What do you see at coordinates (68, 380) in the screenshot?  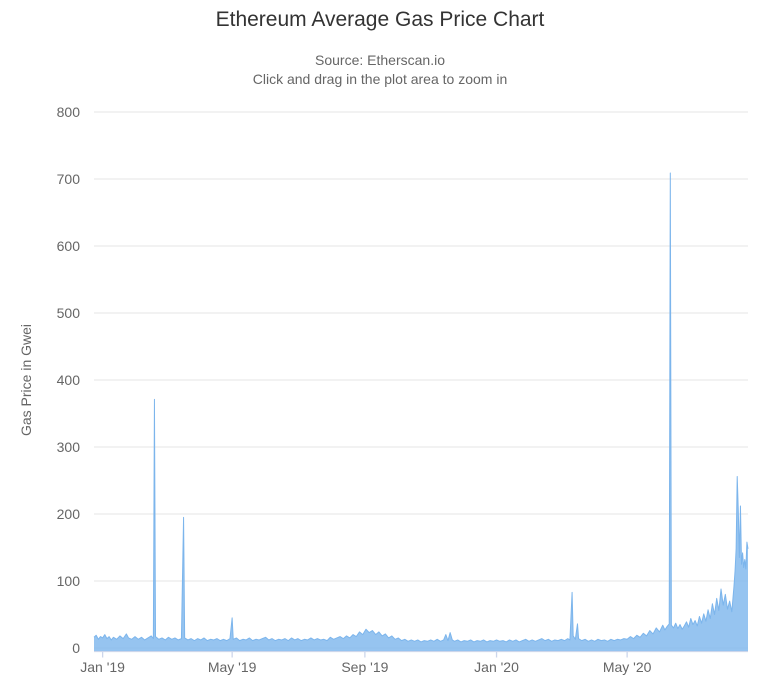 I see `y-axis-label: 400` at bounding box center [68, 380].